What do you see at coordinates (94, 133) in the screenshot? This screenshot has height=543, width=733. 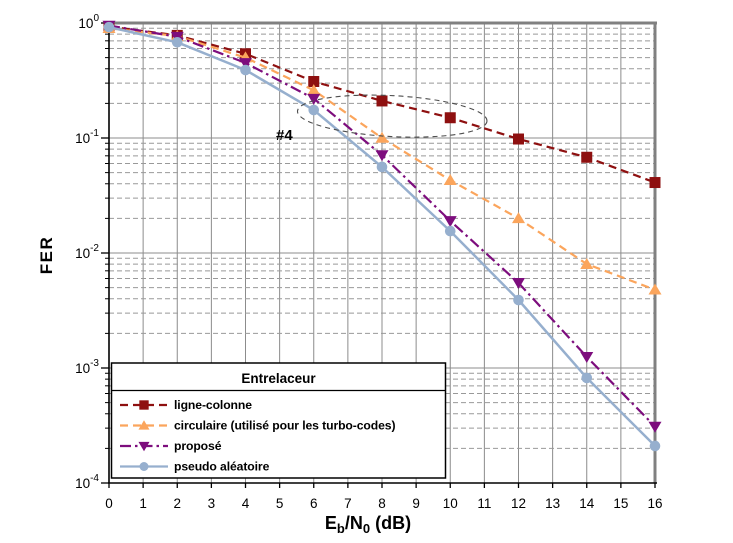 I see `y-tick-exponent: -1` at bounding box center [94, 133].